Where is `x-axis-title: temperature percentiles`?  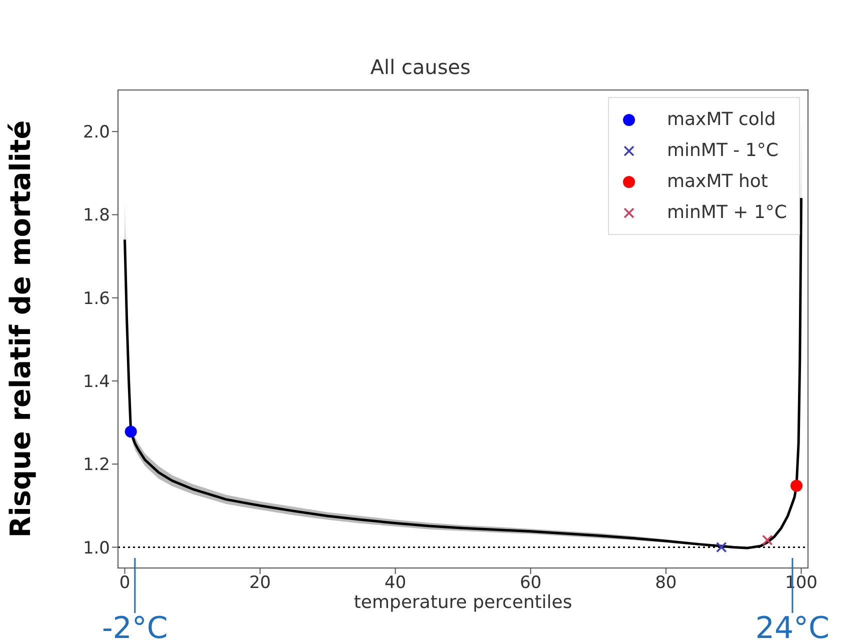 x-axis-title: temperature percentiles is located at coordinates (463, 602).